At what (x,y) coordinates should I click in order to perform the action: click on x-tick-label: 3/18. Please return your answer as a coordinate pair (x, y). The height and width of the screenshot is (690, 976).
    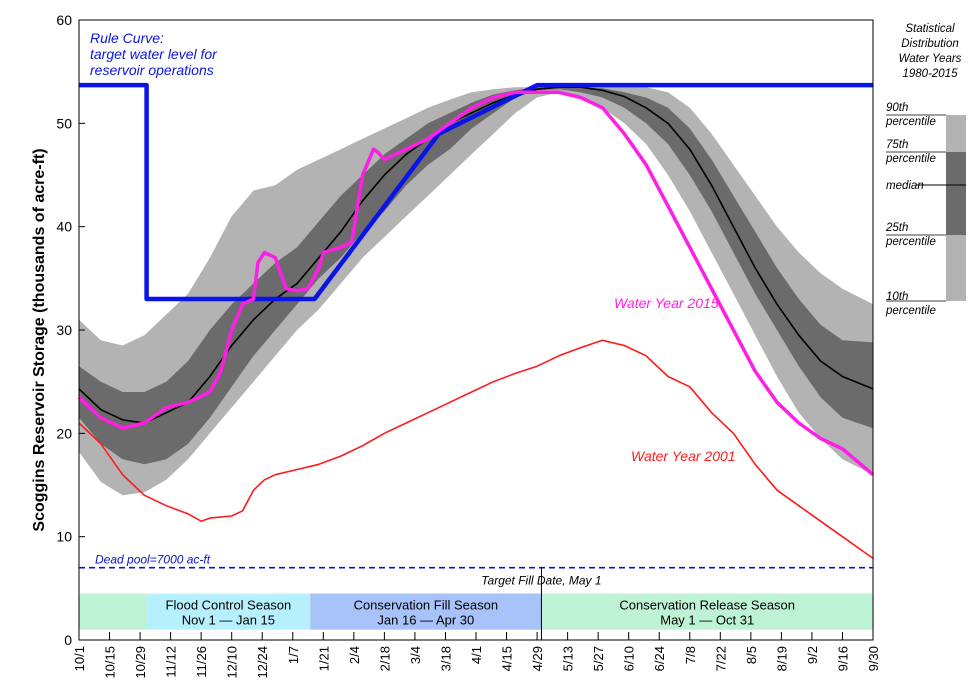
    Looking at the image, I should click on (445, 658).